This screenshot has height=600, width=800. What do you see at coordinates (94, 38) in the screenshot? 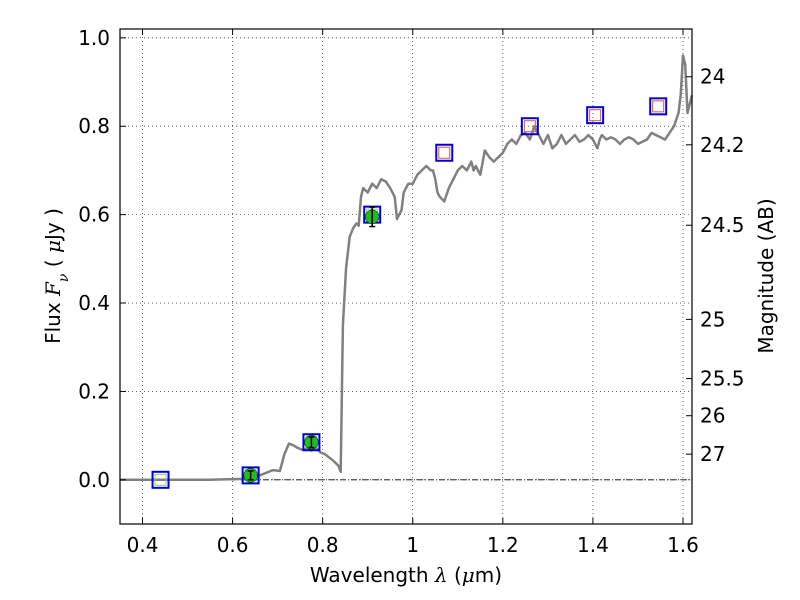
I see `y-tick-label: 1.0` at bounding box center [94, 38].